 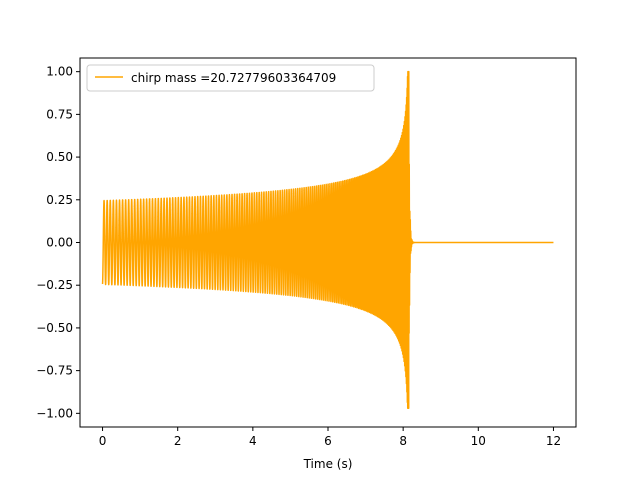 I want to click on x-tick-label: 2, so click(x=178, y=441).